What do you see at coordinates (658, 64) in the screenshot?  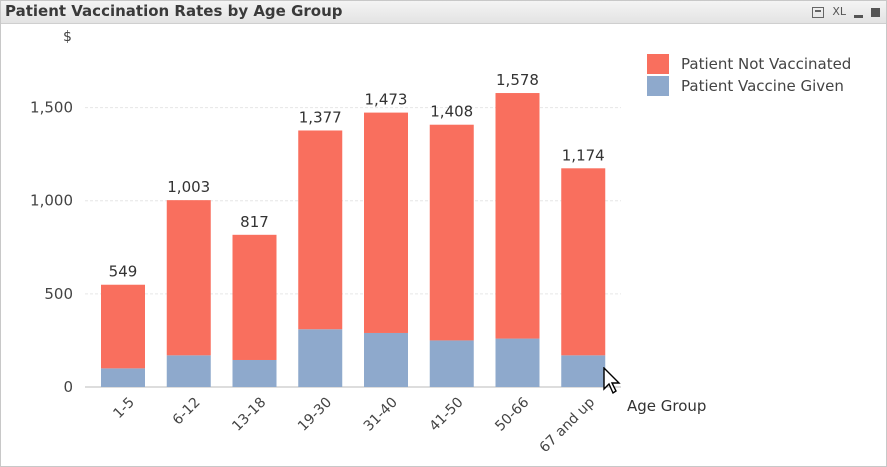 I see `legend-swatch-not-vaccinated` at bounding box center [658, 64].